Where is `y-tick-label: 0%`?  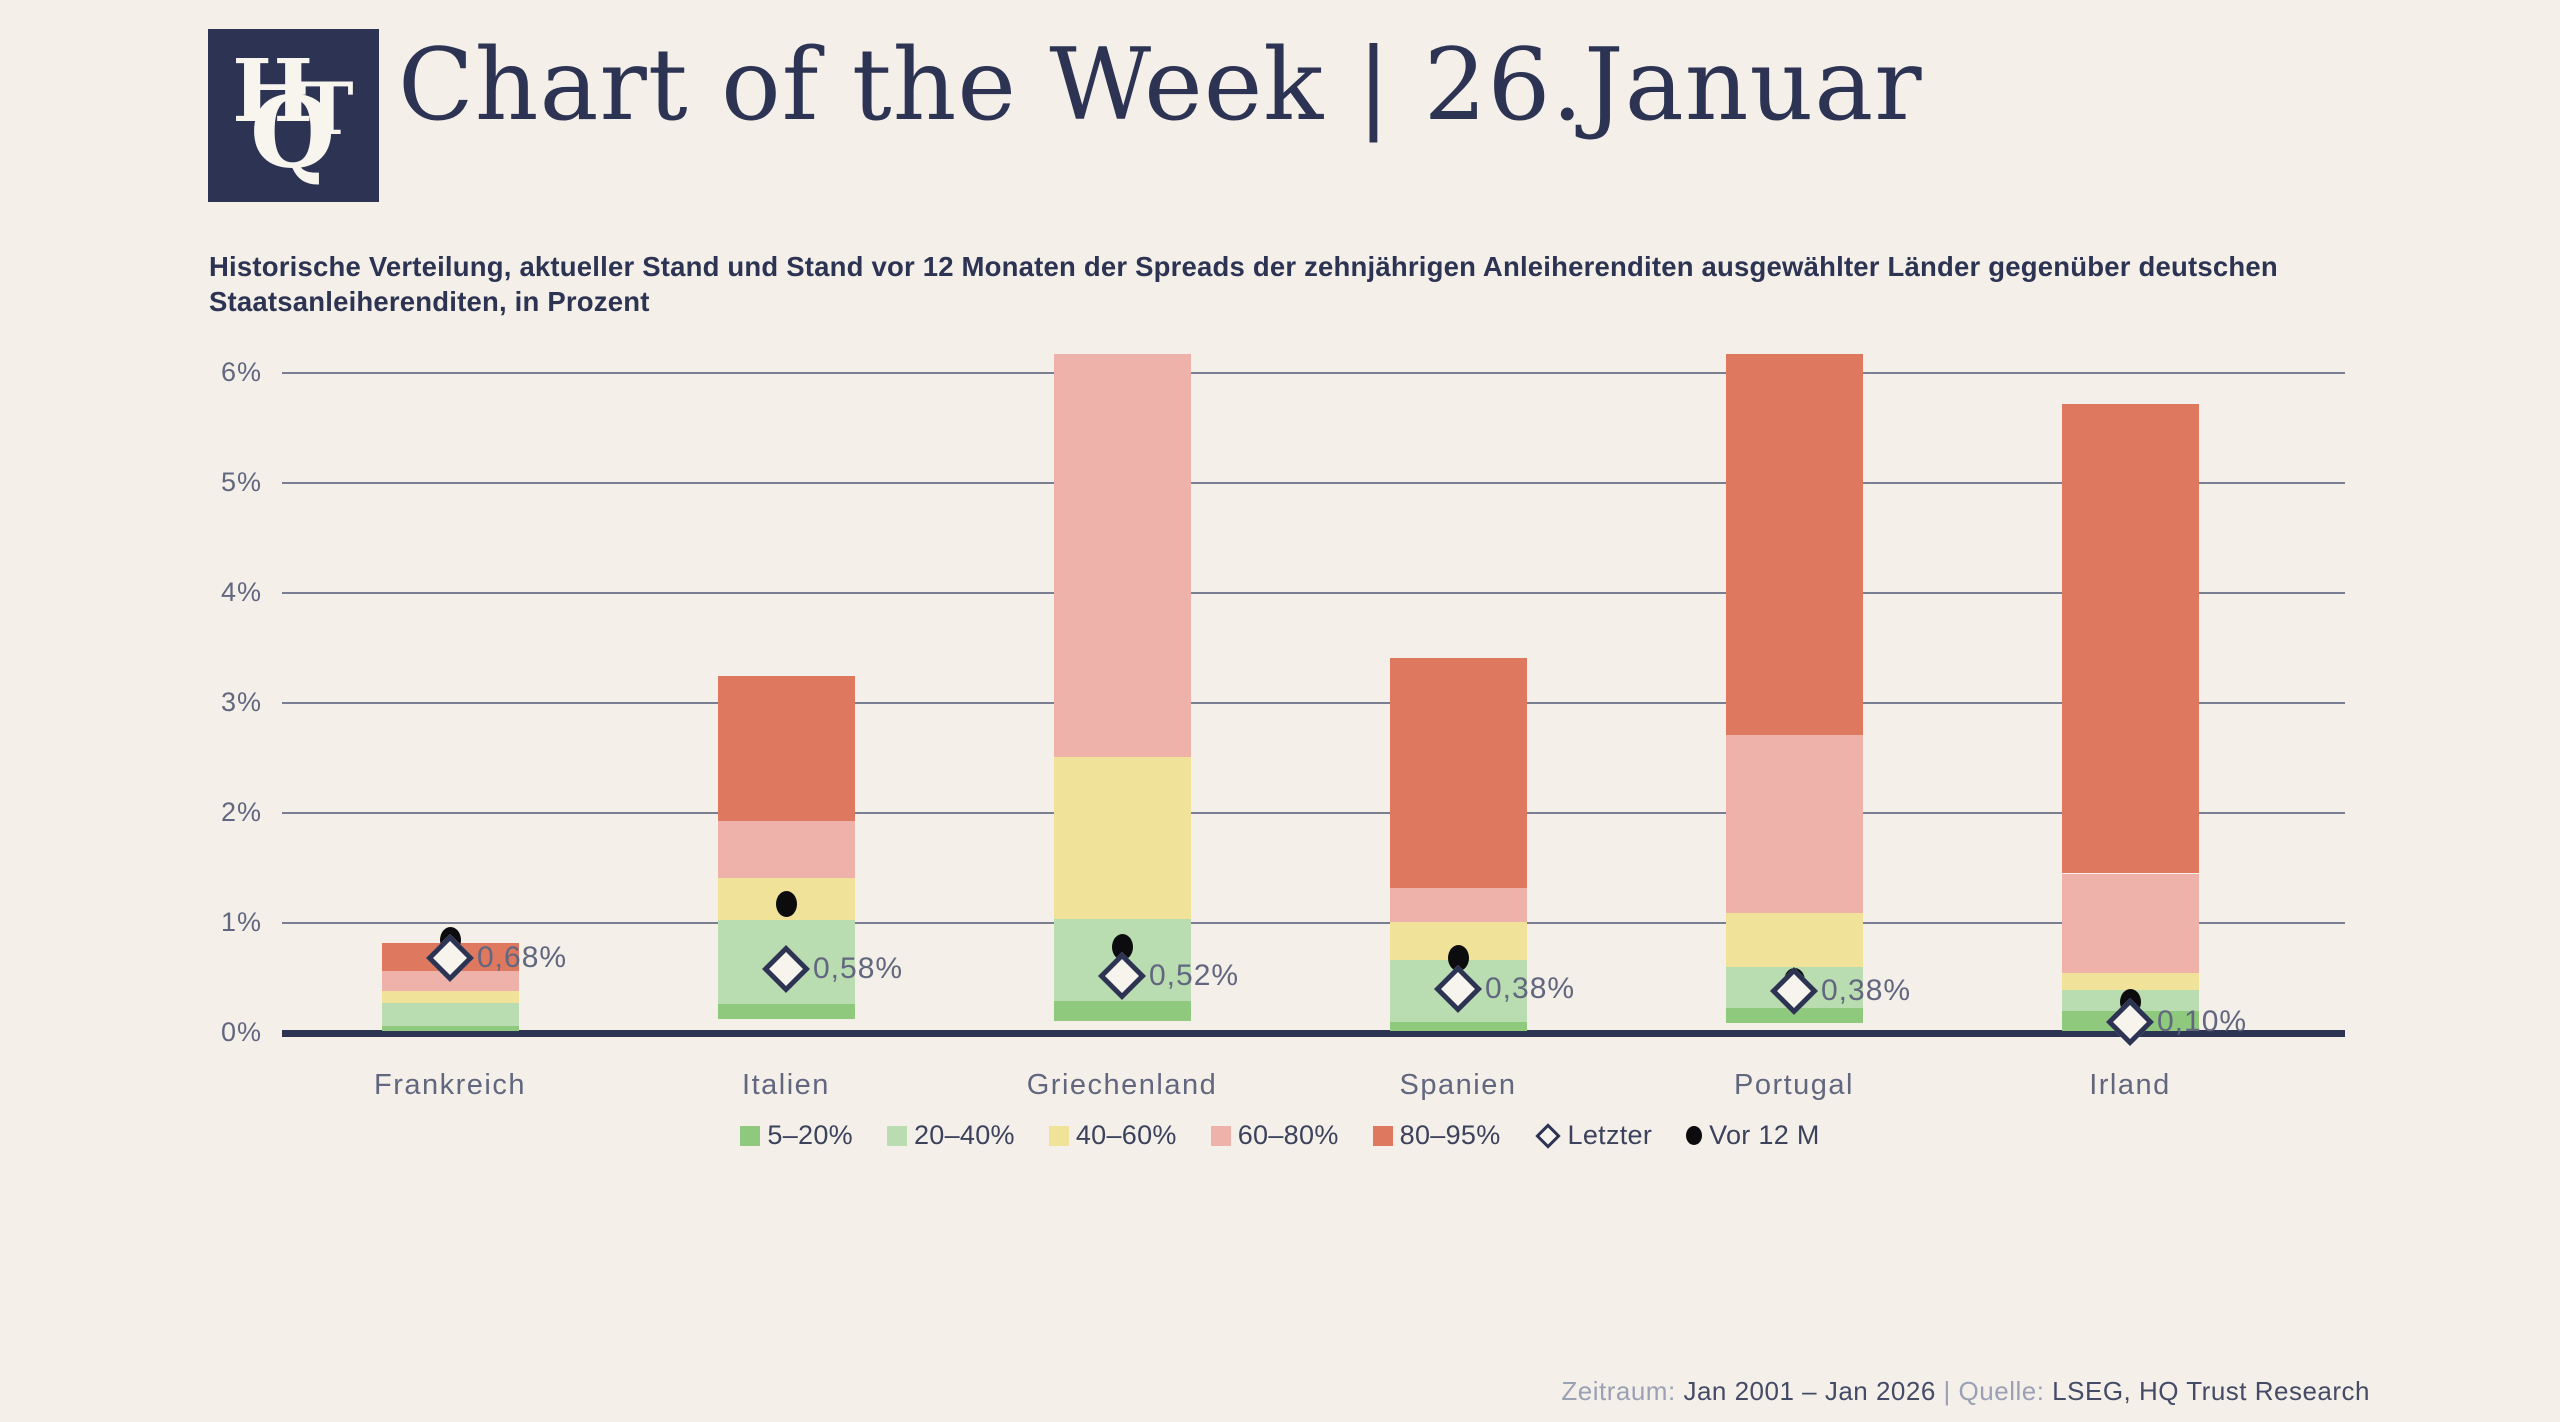 y-tick-label: 0% is located at coordinates (241, 1032).